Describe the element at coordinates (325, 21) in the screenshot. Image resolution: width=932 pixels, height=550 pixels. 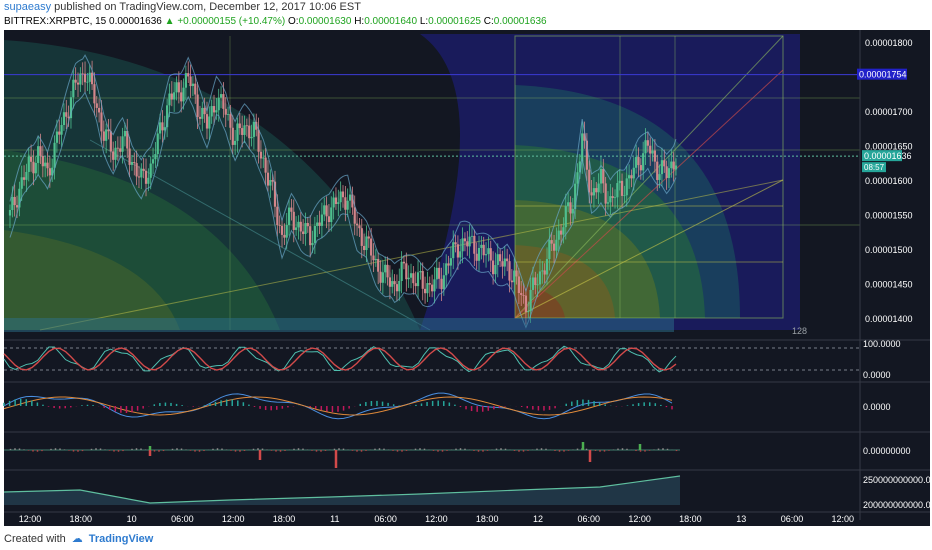
I see `open-value: 0.00001630` at that location.